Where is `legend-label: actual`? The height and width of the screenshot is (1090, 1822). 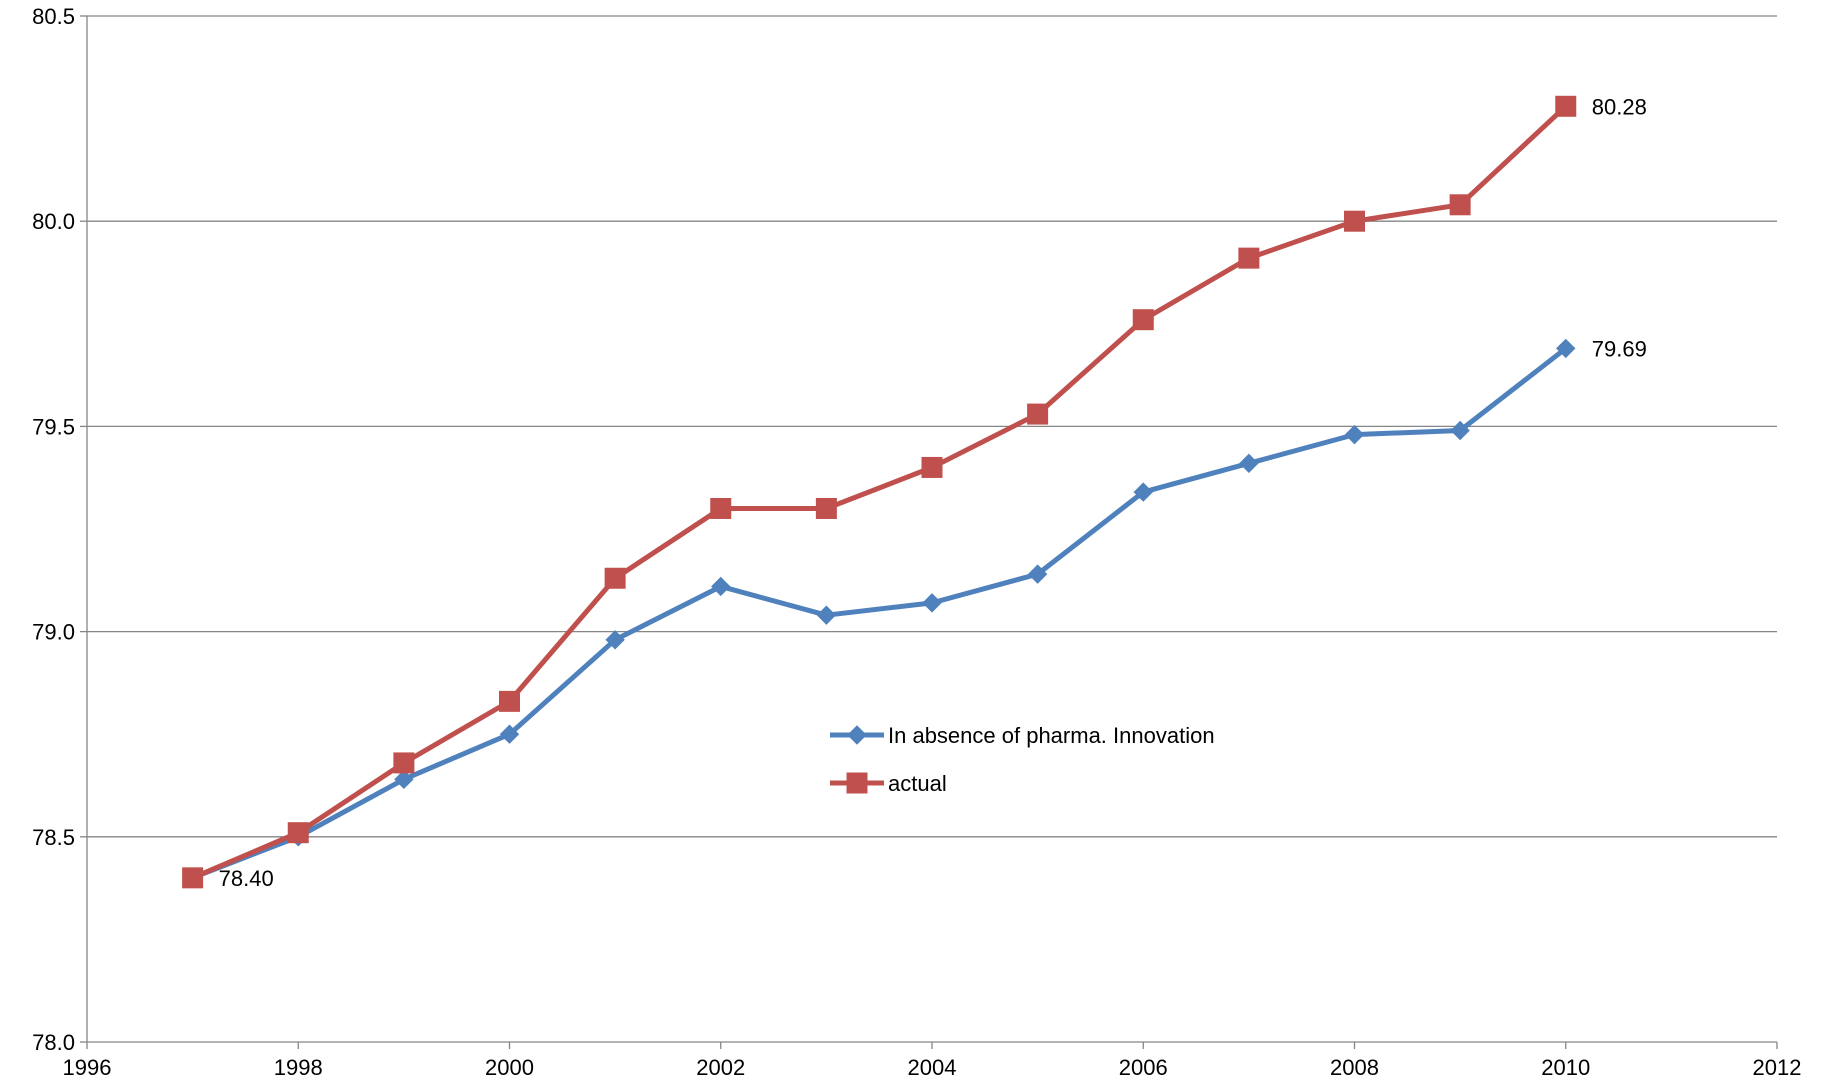
legend-label: actual is located at coordinates (917, 783).